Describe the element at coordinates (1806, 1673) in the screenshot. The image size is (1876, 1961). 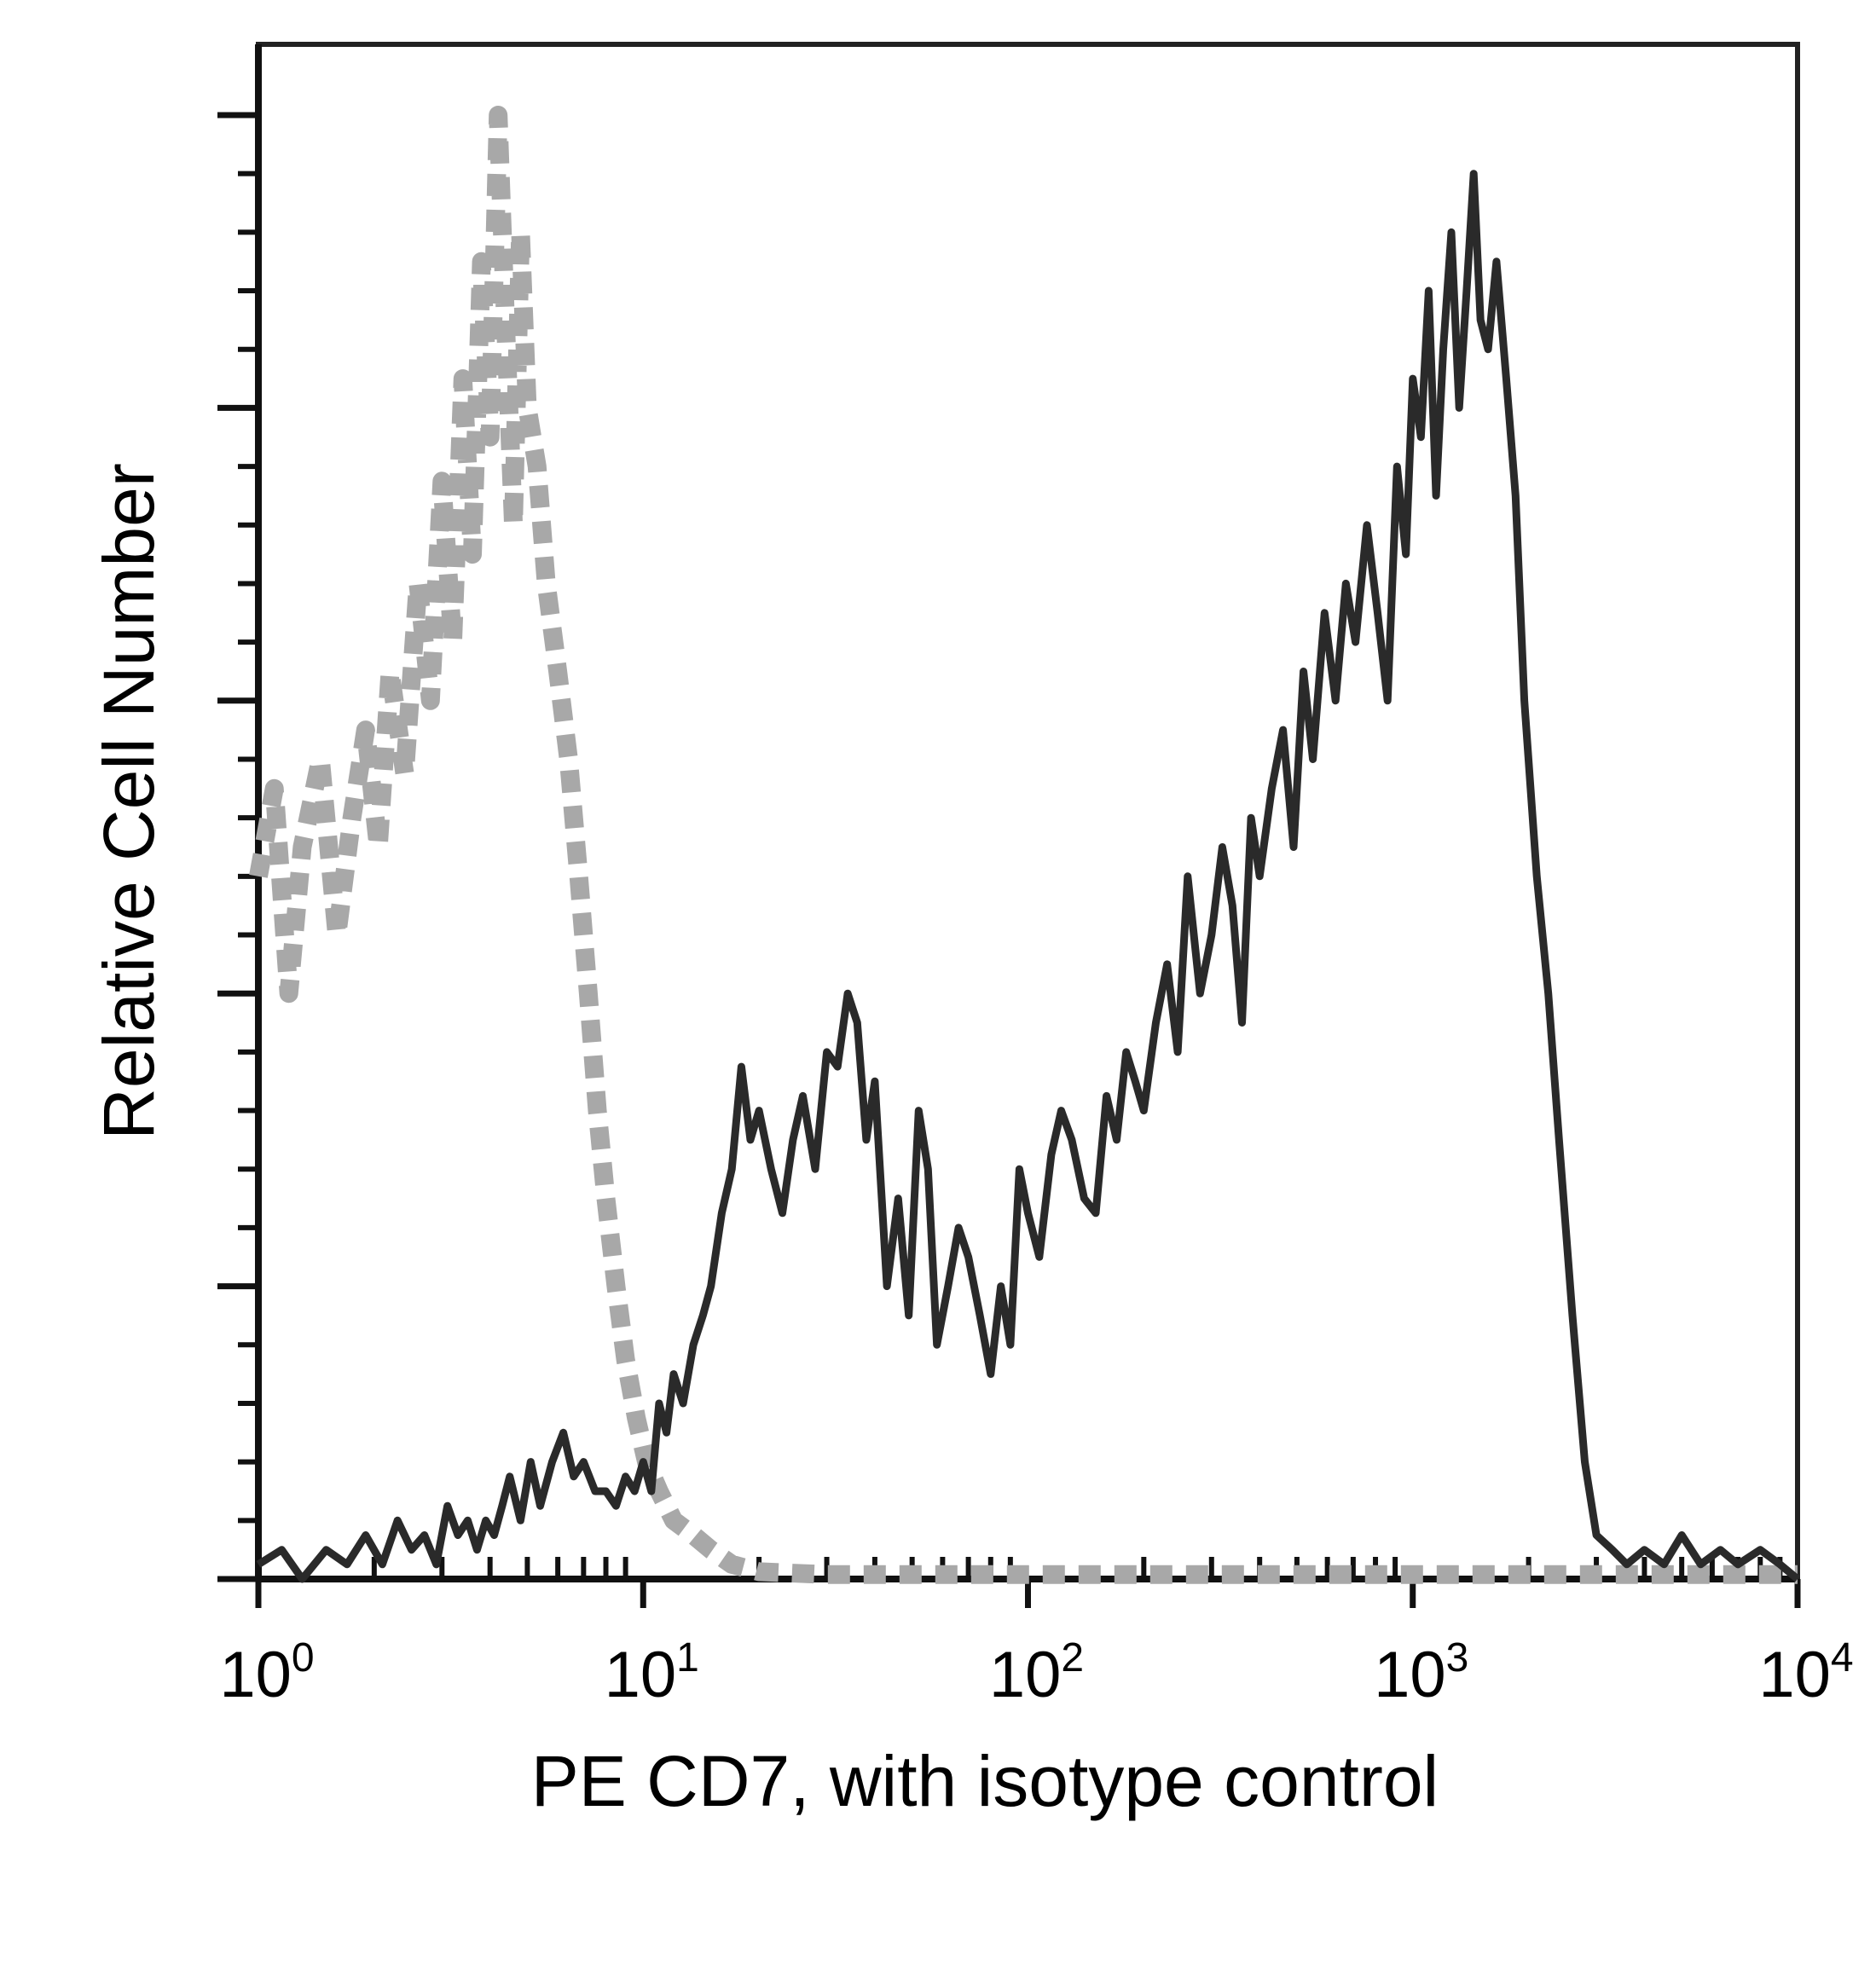
I see `x-tick-label: 10⁴` at that location.